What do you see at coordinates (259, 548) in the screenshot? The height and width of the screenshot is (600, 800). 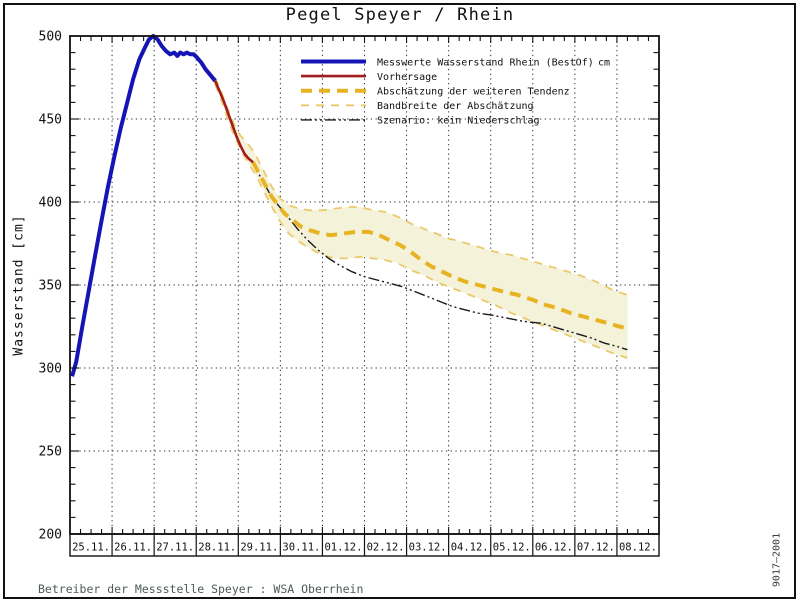 I see `x-tick-label: 29.11.` at bounding box center [259, 548].